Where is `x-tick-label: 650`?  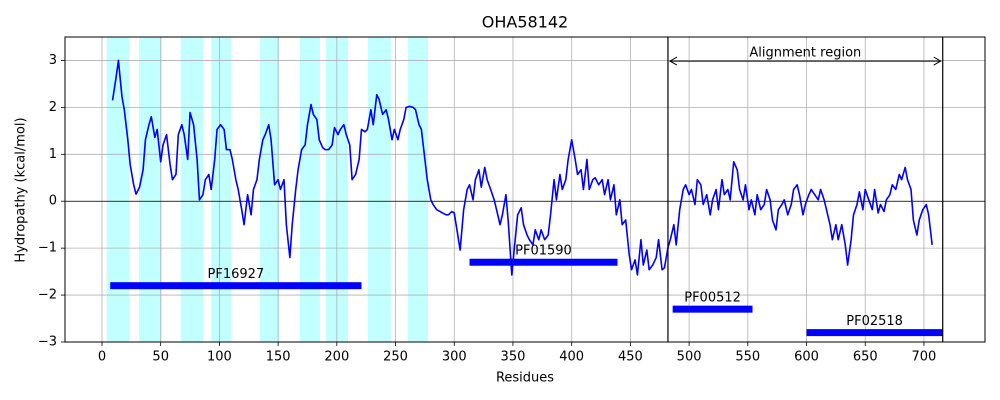
x-tick-label: 650 is located at coordinates (865, 357).